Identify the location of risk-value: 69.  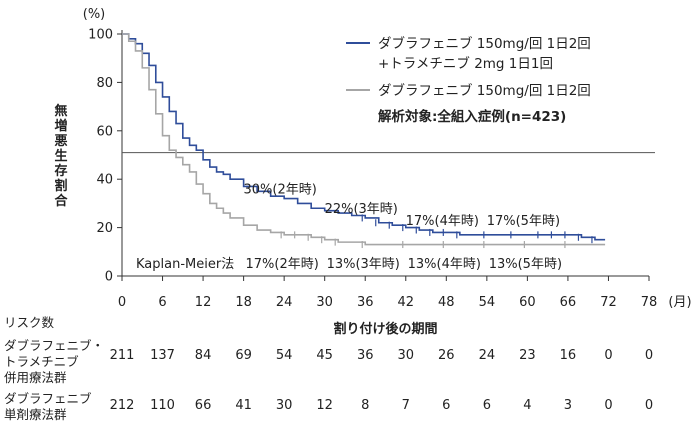
(243, 355).